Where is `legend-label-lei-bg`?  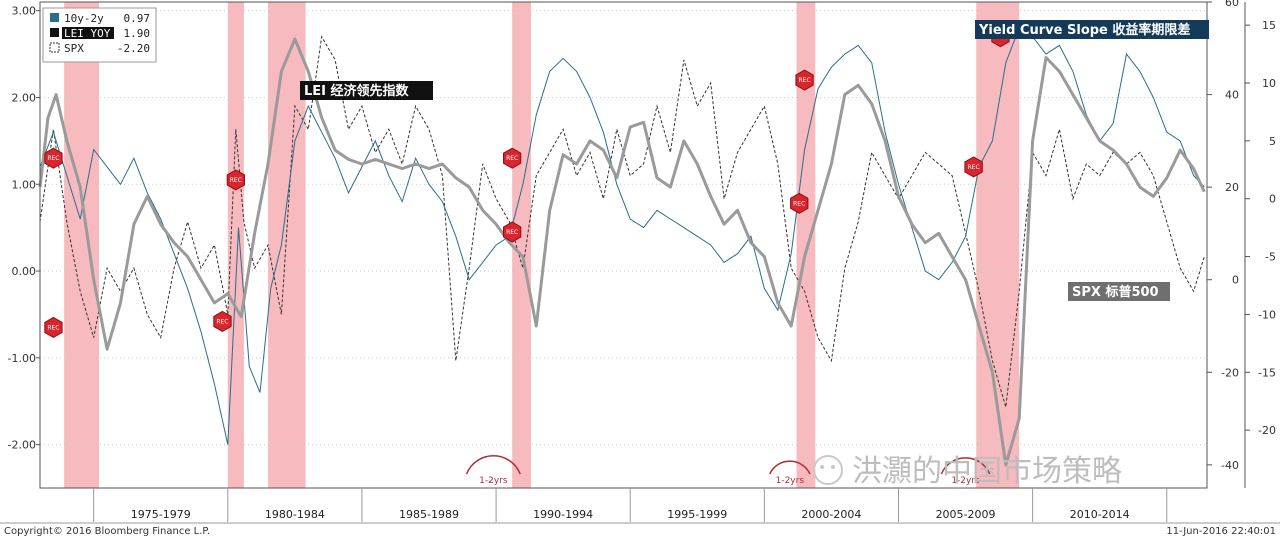
legend-label-lei-bg is located at coordinates (88, 33).